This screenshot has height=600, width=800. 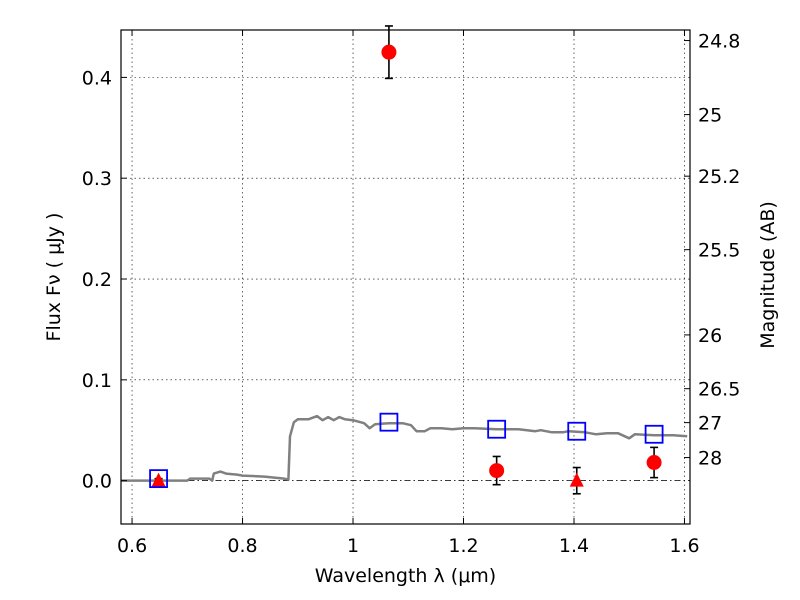 What do you see at coordinates (97, 381) in the screenshot?
I see `y-tick-label: 0.1` at bounding box center [97, 381].